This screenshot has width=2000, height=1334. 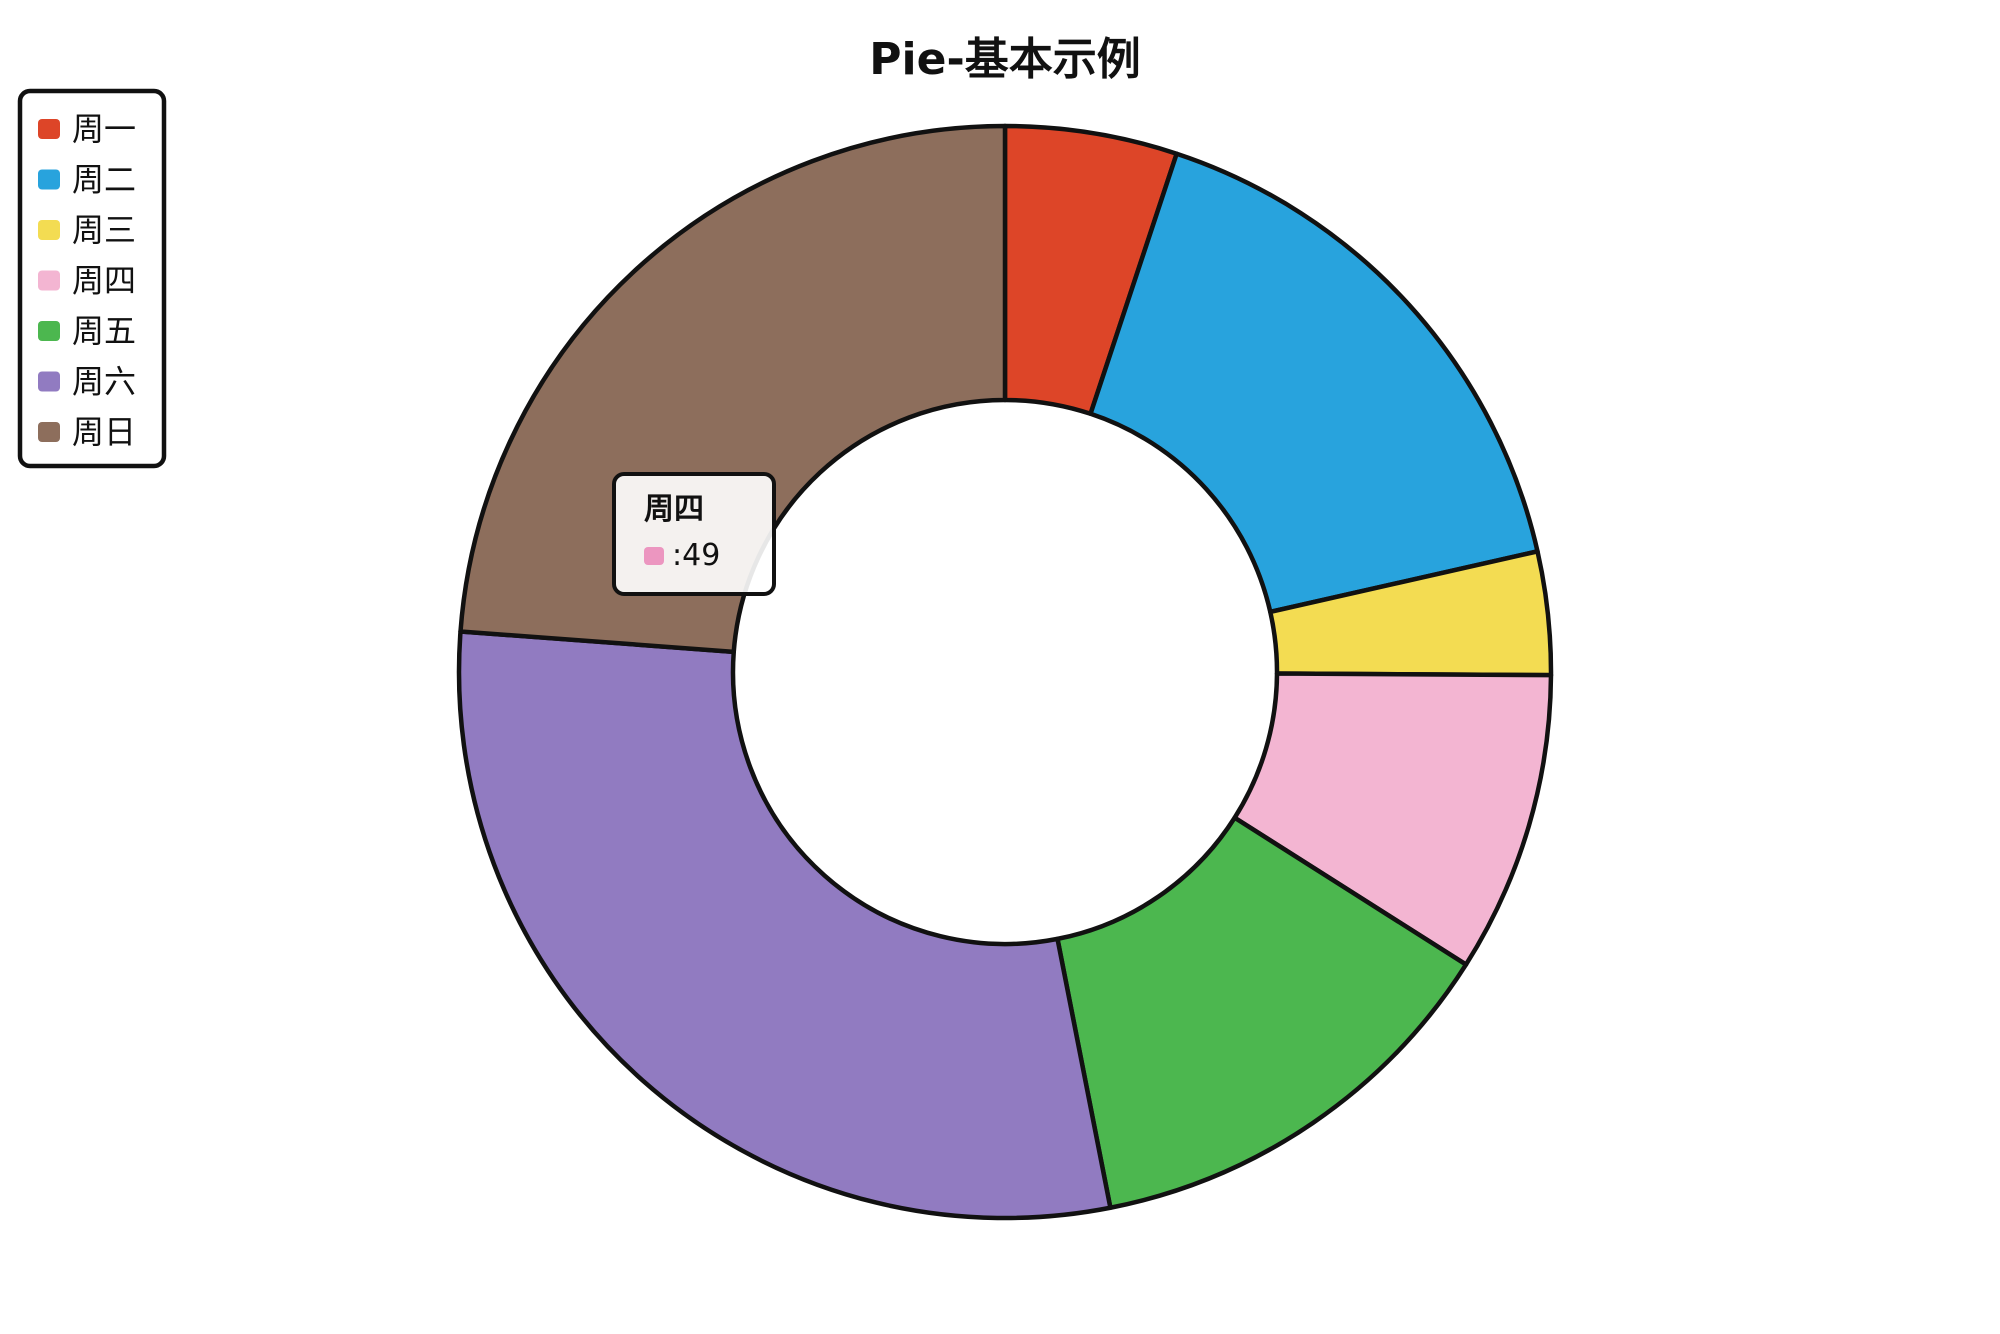 What do you see at coordinates (1004, 59) in the screenshot?
I see `chart-title: Pie-基本示例` at bounding box center [1004, 59].